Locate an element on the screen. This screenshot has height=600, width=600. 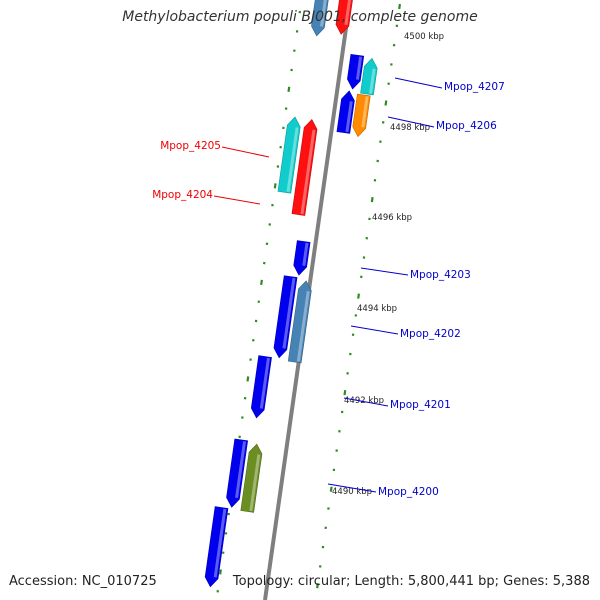
gene-label-mpop-4205: Mpop_4205 is located at coordinates (190, 146).